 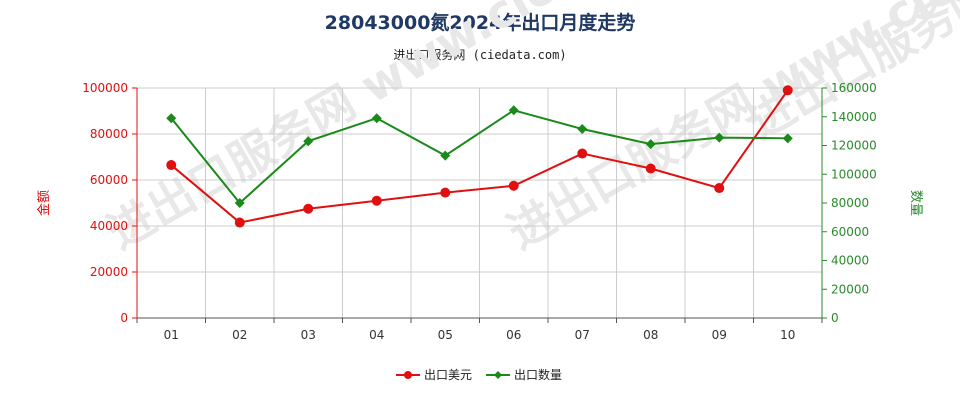 I want to click on y-right-tick-label: 120000, so click(x=854, y=146).